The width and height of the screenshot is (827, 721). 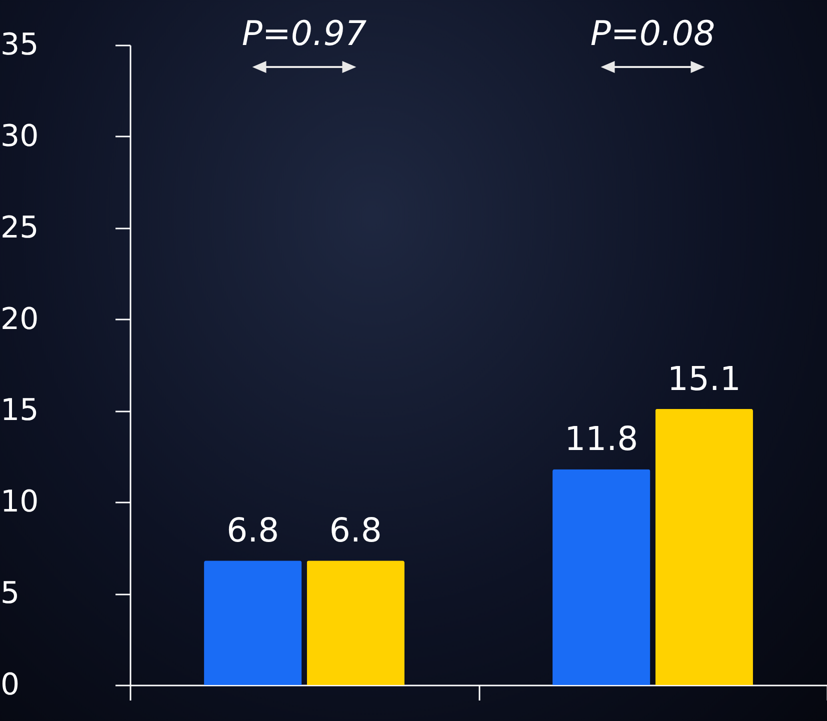 I want to click on y-tick-label: 5, so click(x=10, y=594).